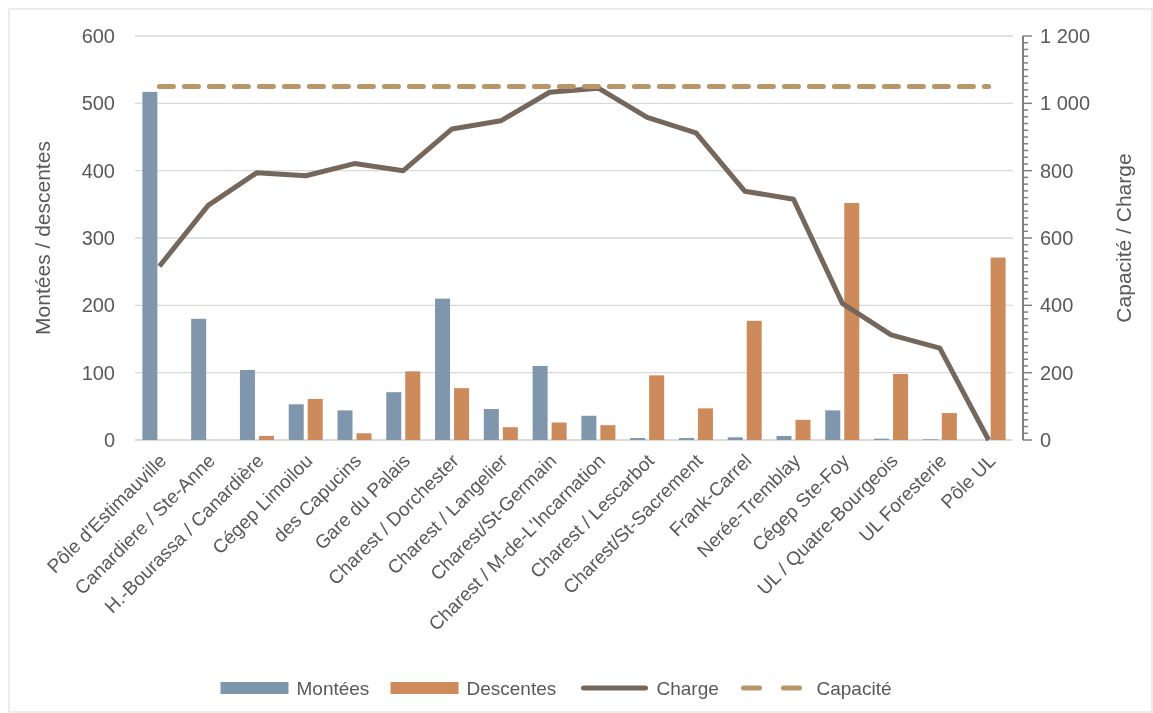 This screenshot has width=1153, height=713. Describe the element at coordinates (98, 36) in the screenshot. I see `y-tick-label: 600` at that location.